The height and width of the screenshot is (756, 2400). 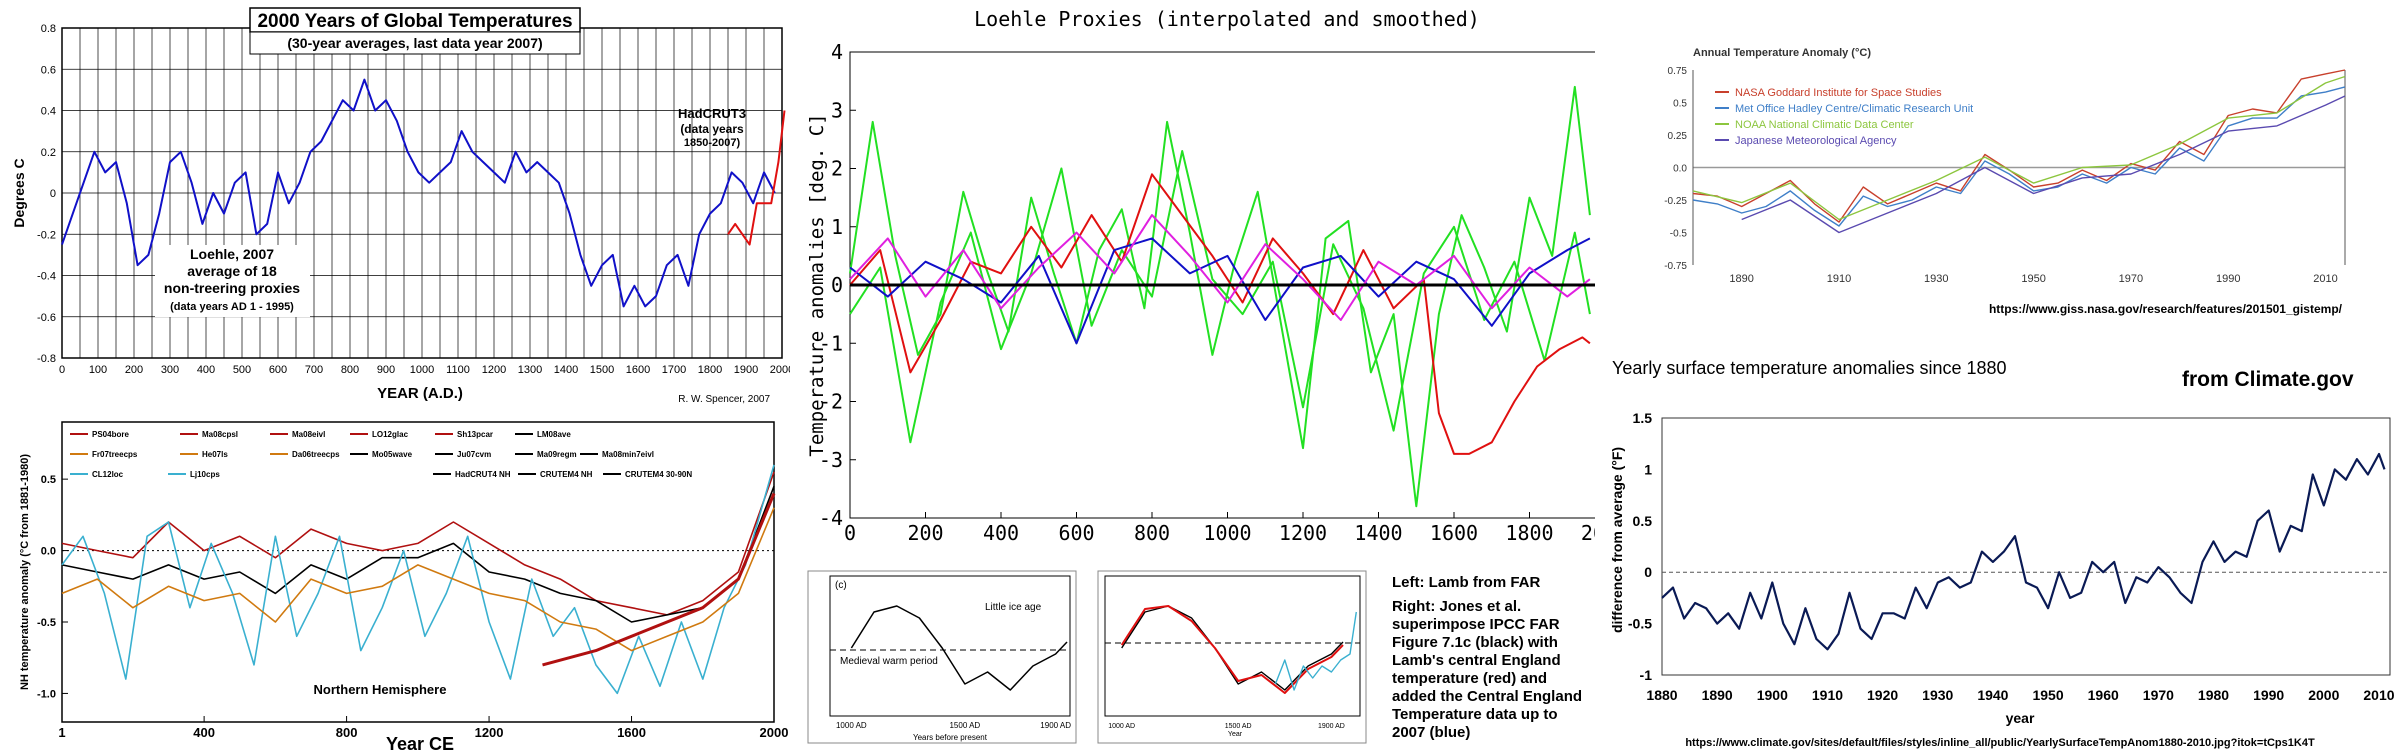 I want to click on spencer-title: 2000 Years of Global Temperatures, so click(x=414, y=21).